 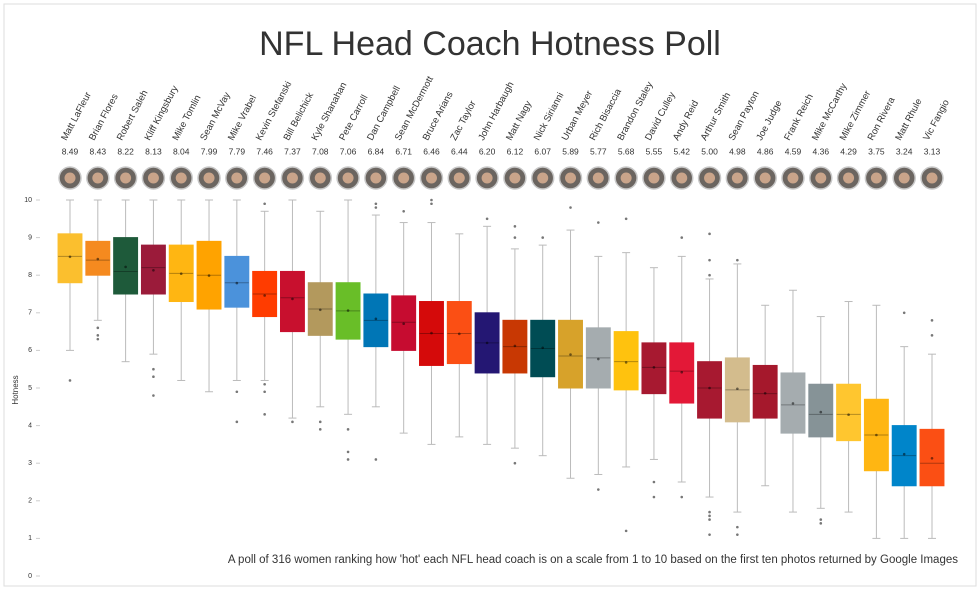 What do you see at coordinates (403, 151) in the screenshot?
I see `mean-label: 6.71` at bounding box center [403, 151].